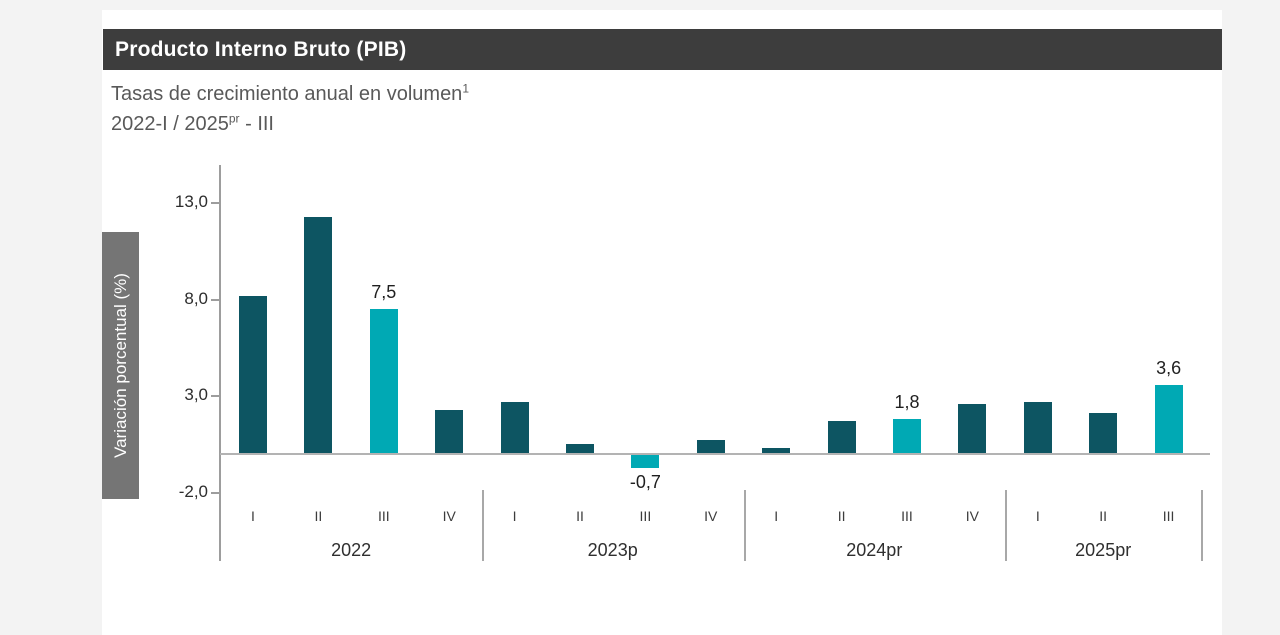 This screenshot has width=1280, height=635. I want to click on year-label-2024pr: 2024pr, so click(874, 550).